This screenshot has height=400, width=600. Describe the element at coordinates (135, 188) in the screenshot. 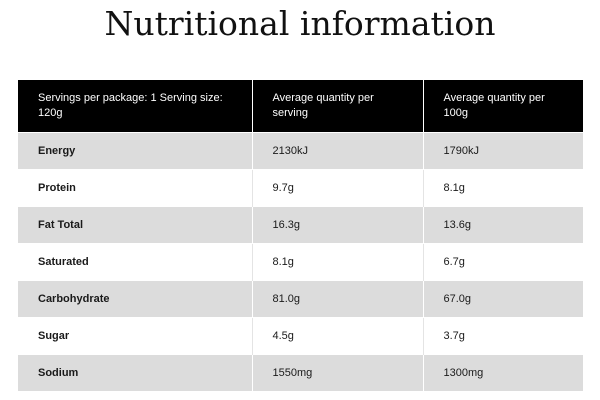

I see `nutrient-name: Protein` at that location.